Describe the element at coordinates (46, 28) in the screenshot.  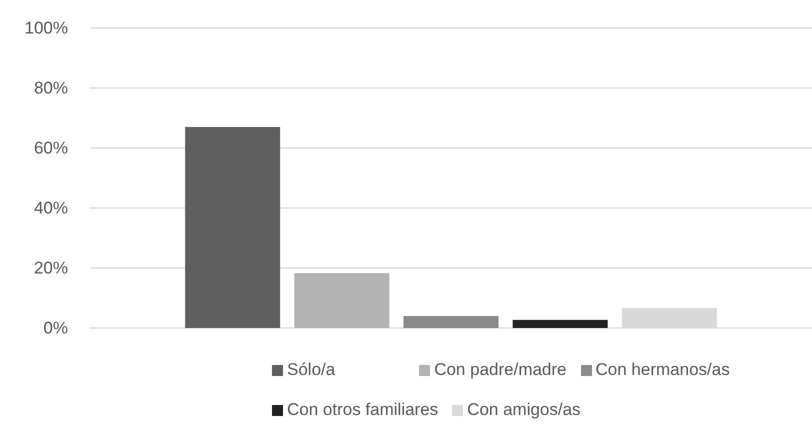
I see `y-tick-label: 100%` at that location.